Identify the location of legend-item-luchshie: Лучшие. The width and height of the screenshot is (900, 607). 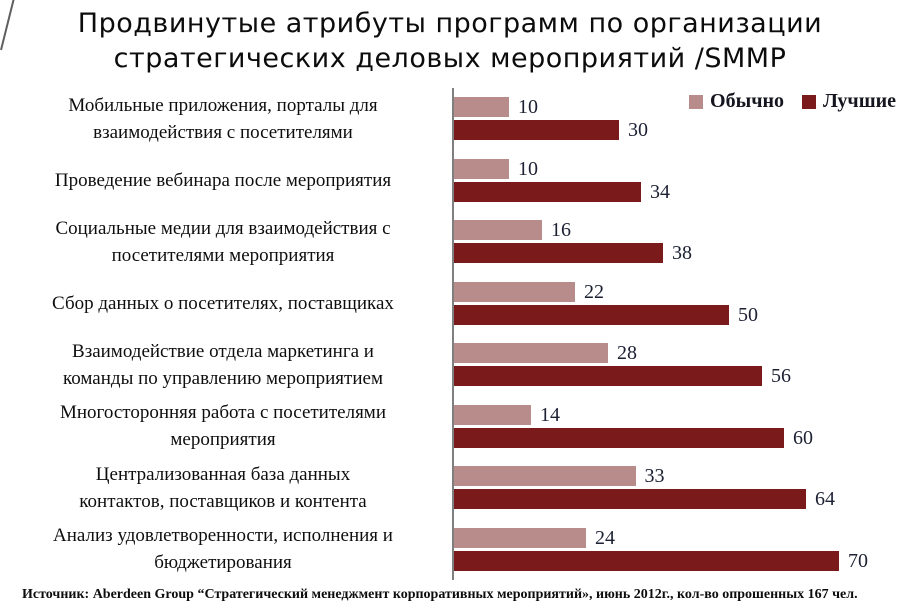
(849, 101).